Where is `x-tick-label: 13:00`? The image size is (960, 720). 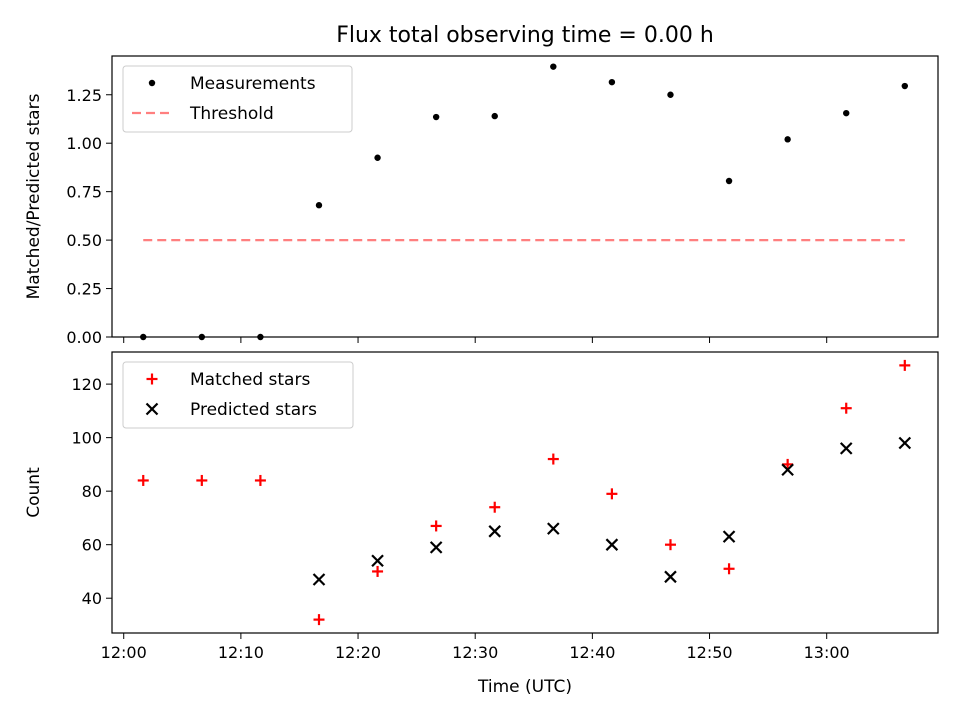
x-tick-label: 13:00 is located at coordinates (827, 652).